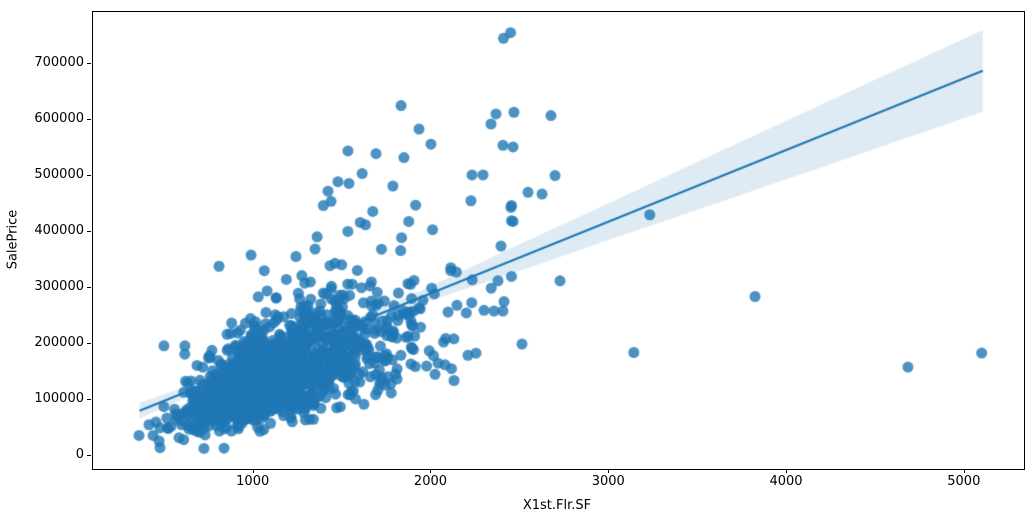 The width and height of the screenshot is (1031, 525). I want to click on y-tick-label: 200000, so click(59, 342).